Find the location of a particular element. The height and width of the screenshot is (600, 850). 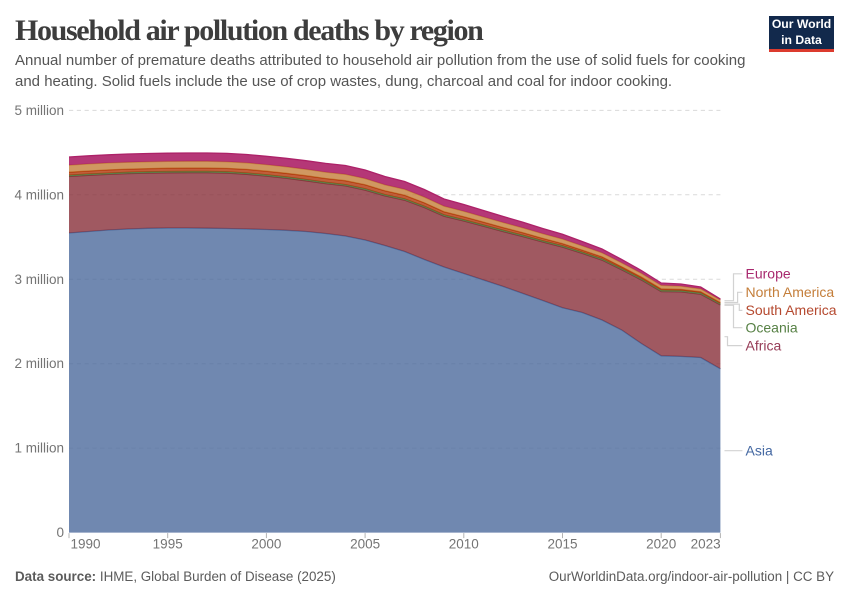

svg-text: 5 million is located at coordinates (39, 110).